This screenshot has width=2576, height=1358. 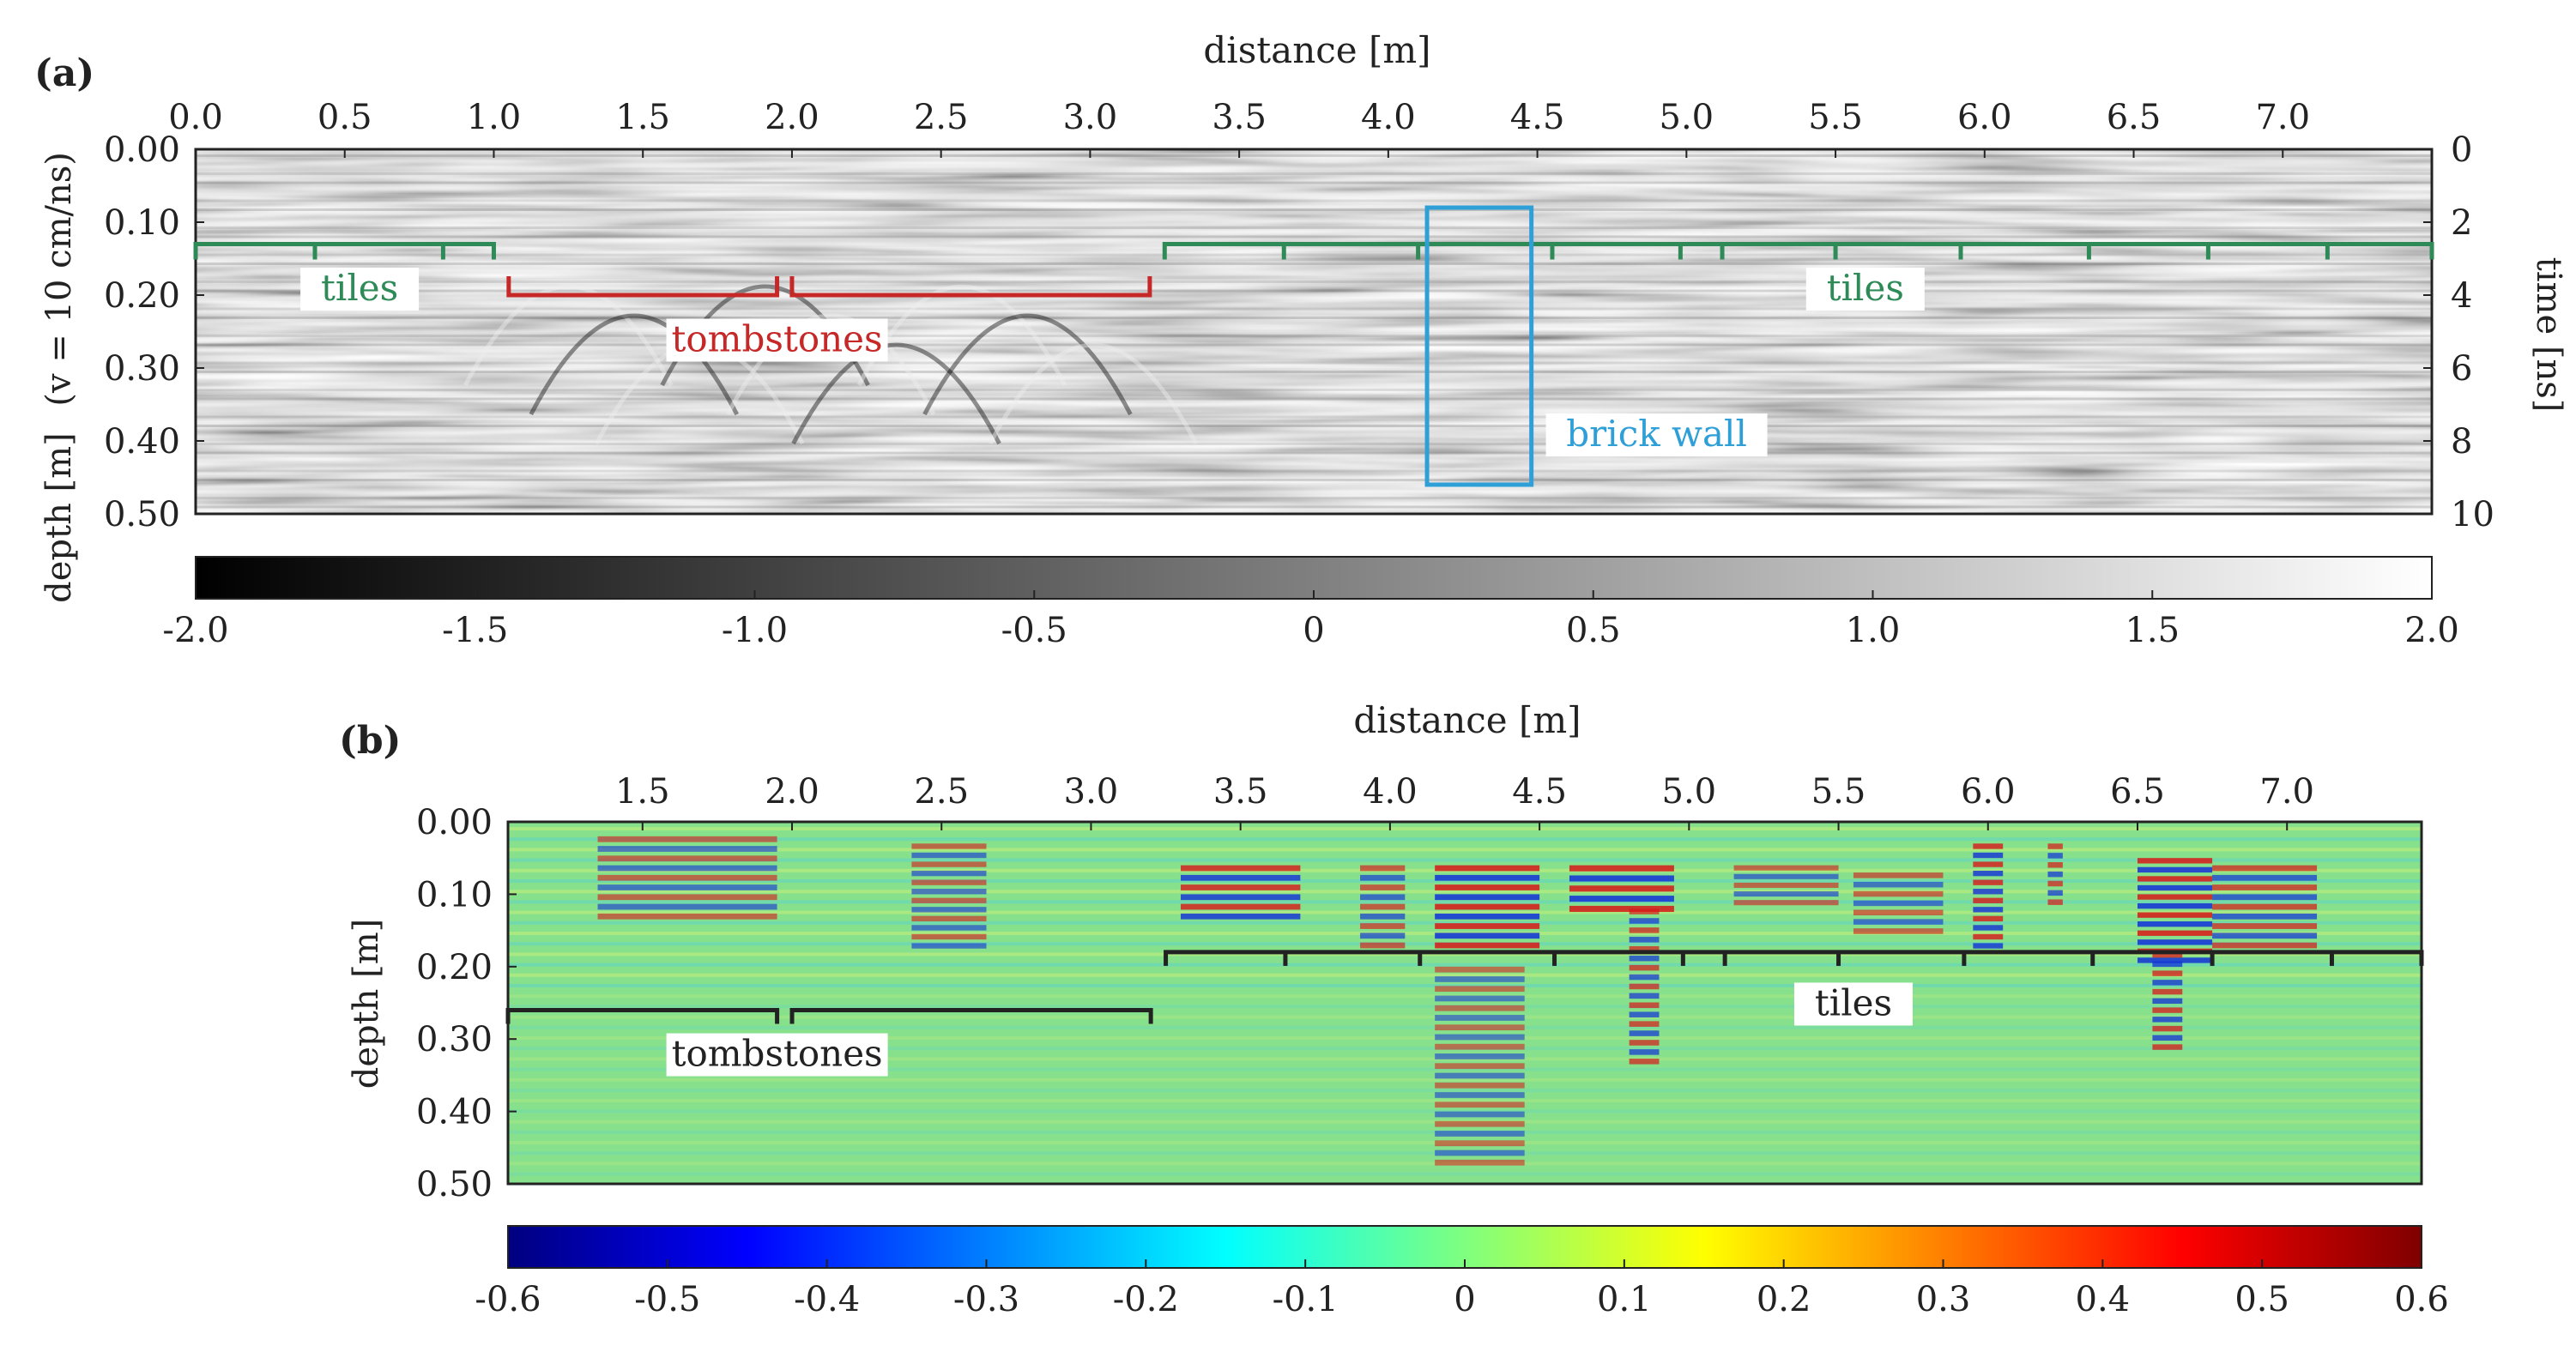 What do you see at coordinates (1388, 118) in the screenshot?
I see `x-tick-label: 4.0` at bounding box center [1388, 118].